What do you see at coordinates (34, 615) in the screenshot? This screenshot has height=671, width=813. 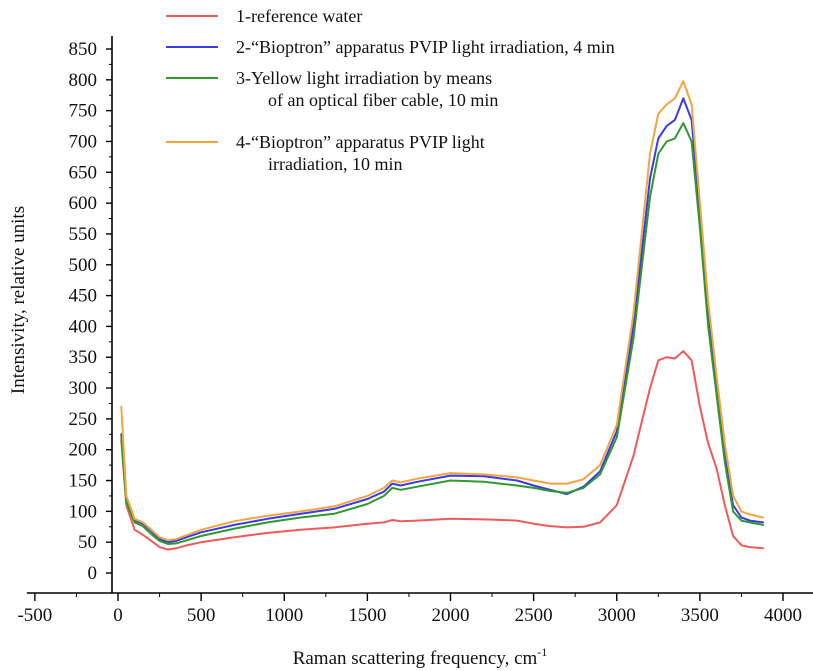 I see `x-tick-label: -500` at bounding box center [34, 615].